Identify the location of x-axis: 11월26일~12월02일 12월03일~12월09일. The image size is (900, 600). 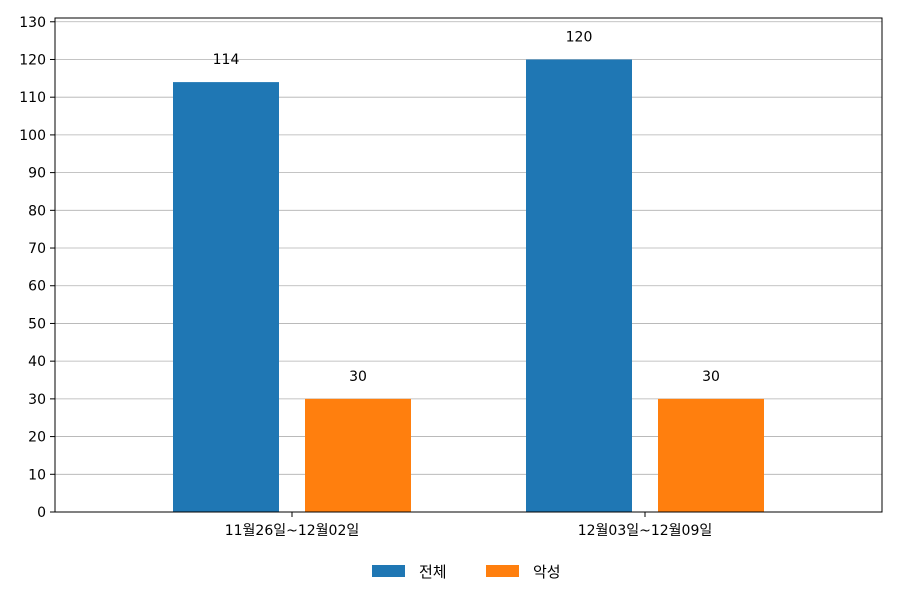
(469, 525).